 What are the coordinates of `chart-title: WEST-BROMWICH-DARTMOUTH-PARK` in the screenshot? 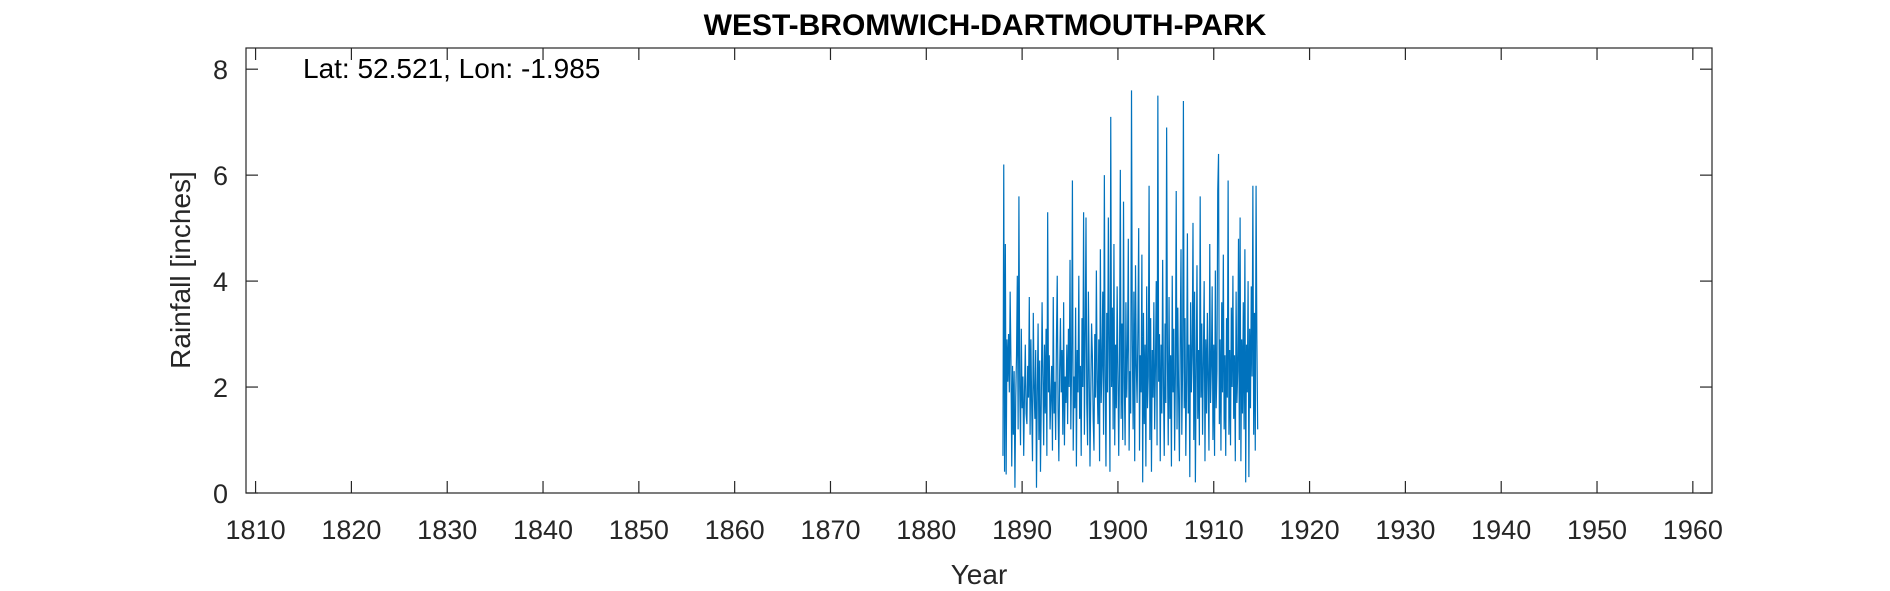 It's located at (985, 25).